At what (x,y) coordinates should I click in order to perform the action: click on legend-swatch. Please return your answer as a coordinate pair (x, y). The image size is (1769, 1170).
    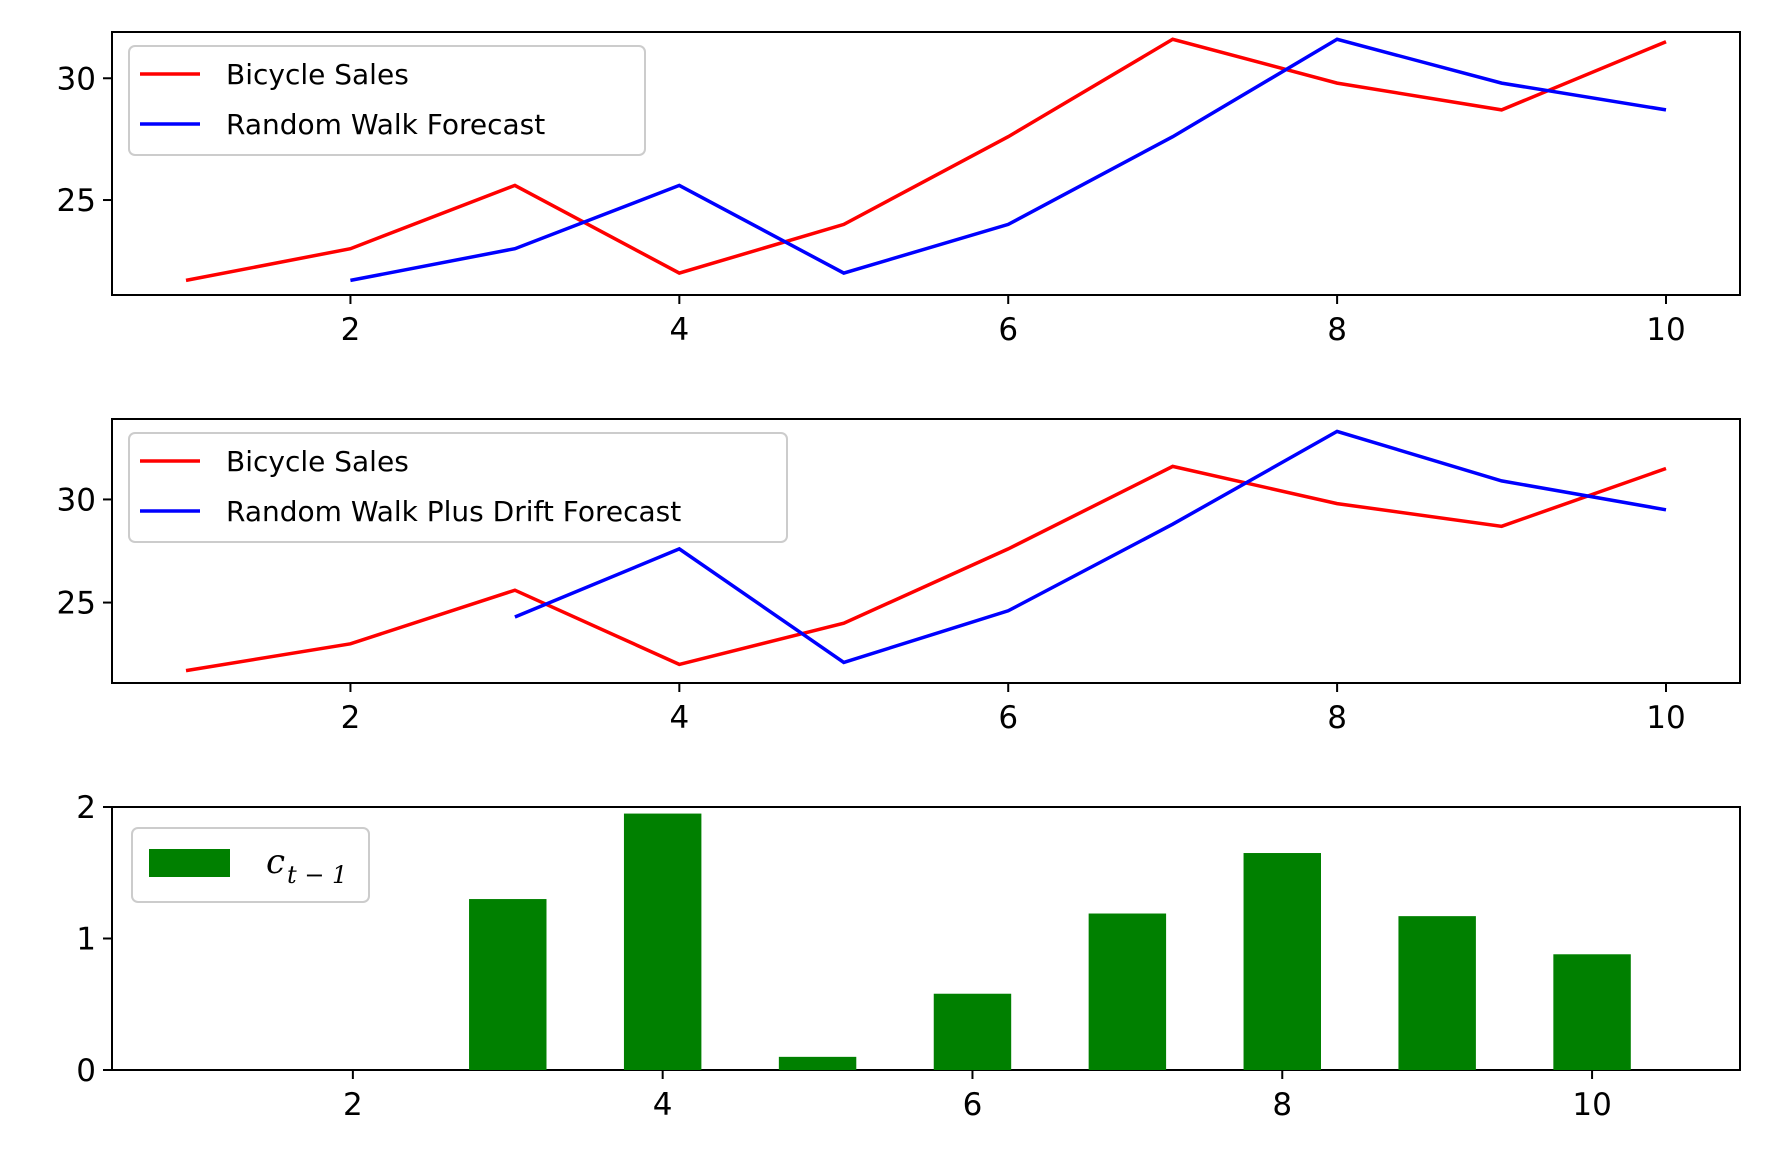
    Looking at the image, I should click on (189, 863).